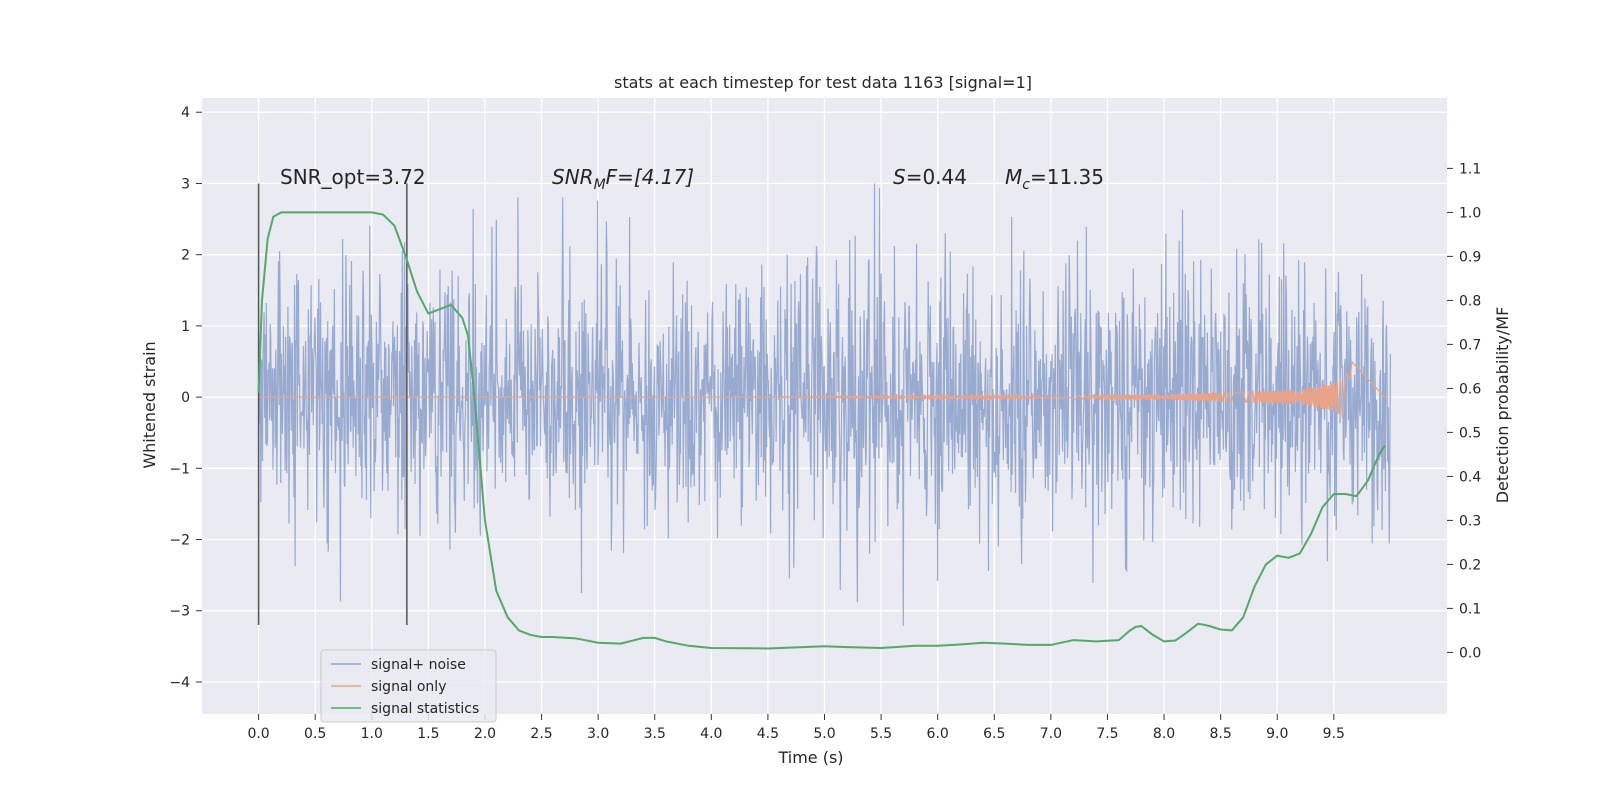 This screenshot has height=800, width=1600. I want to click on x-tick-label-18: 9.0, so click(1277, 734).